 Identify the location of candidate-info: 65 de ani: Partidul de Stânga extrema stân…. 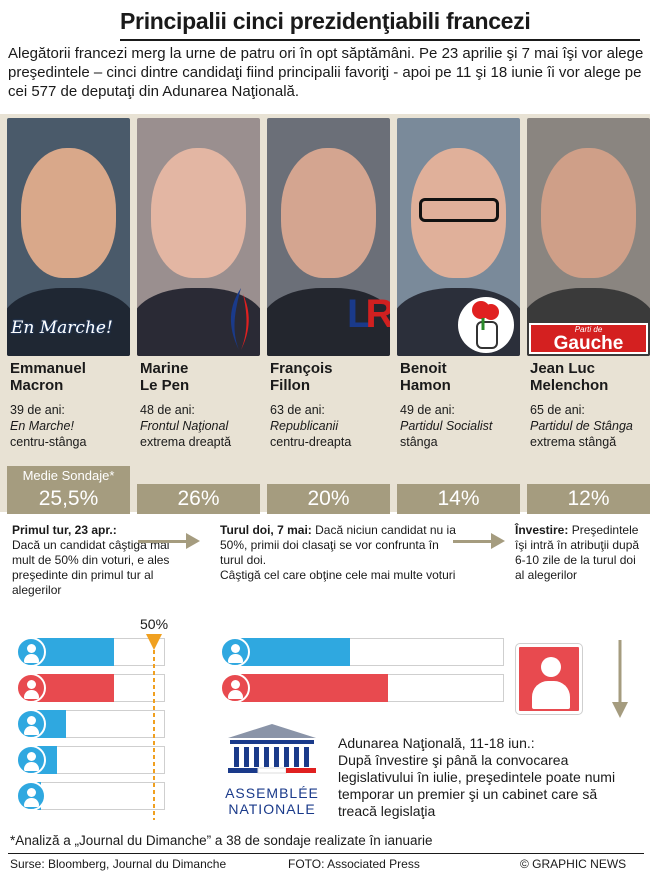
(581, 426).